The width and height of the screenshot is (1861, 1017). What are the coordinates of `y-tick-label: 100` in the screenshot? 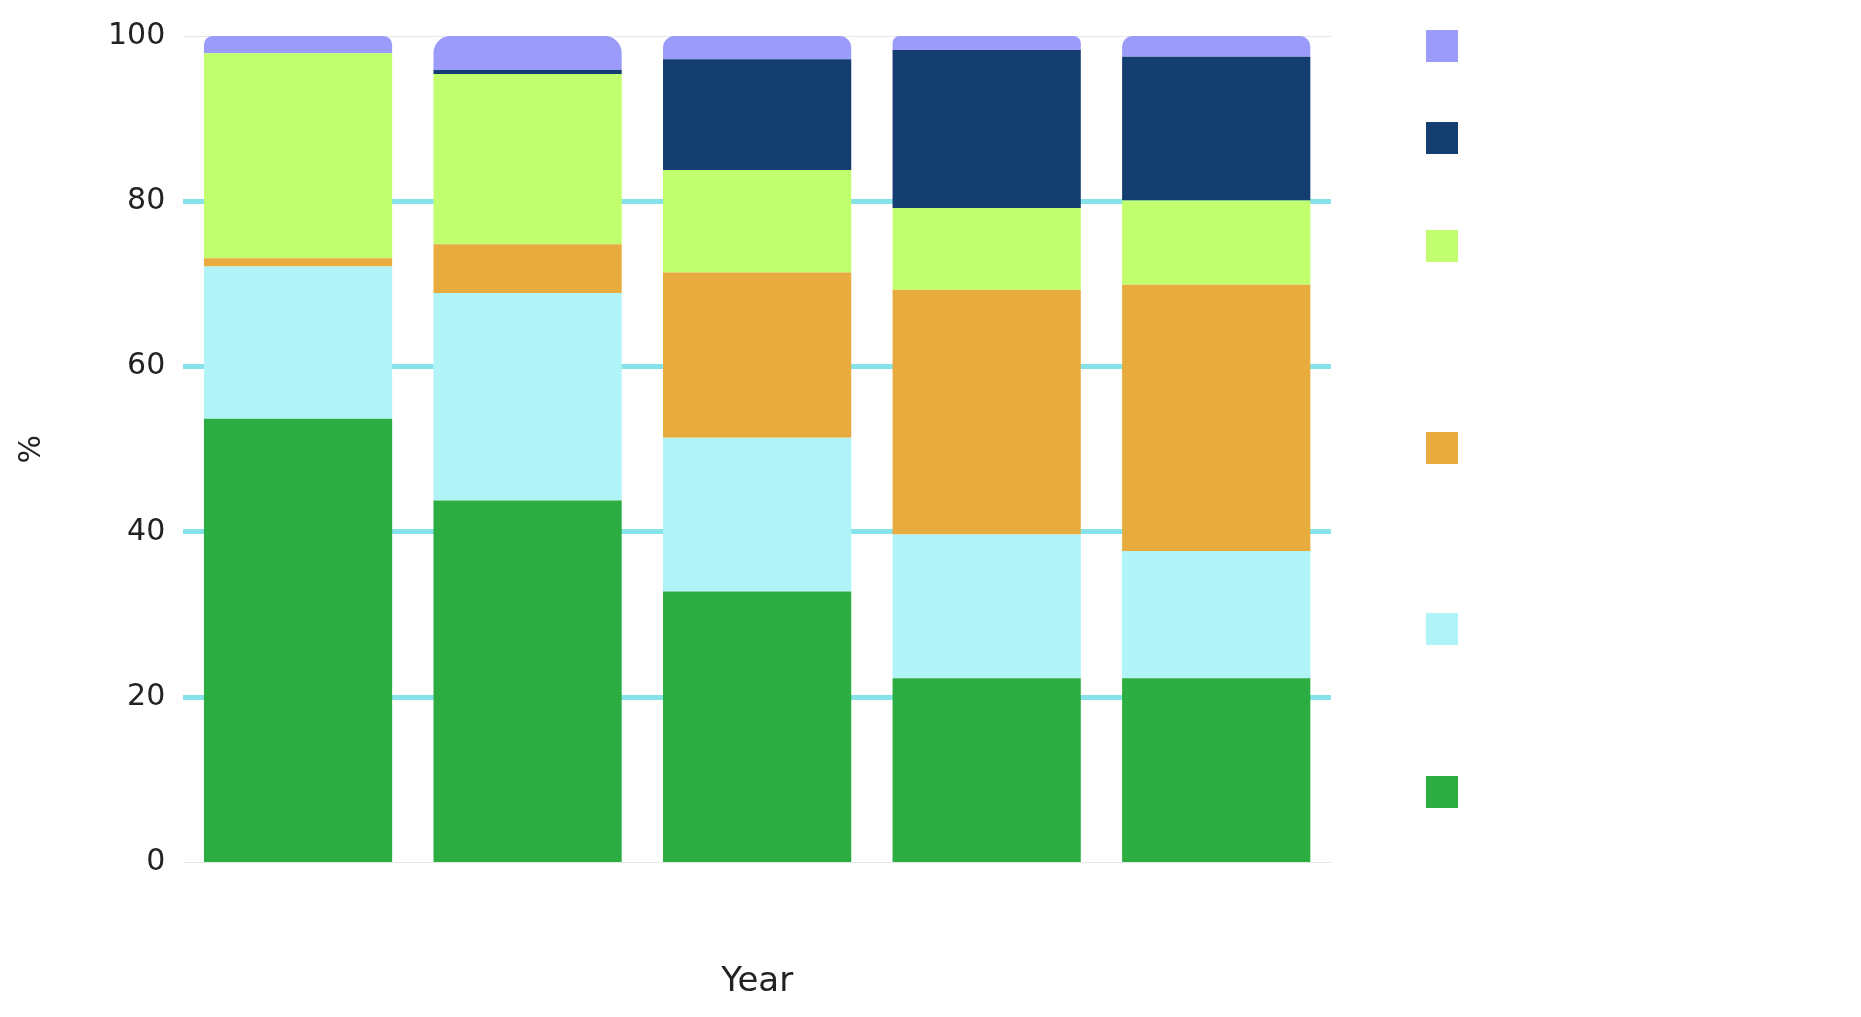 It's located at (137, 33).